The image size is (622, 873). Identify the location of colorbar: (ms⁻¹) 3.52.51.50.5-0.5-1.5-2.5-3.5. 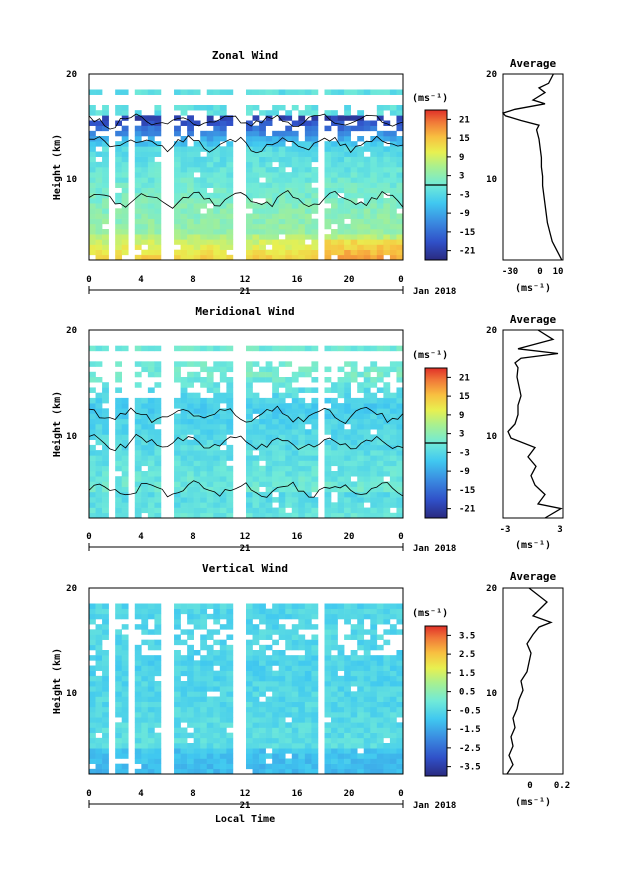
(446, 692).